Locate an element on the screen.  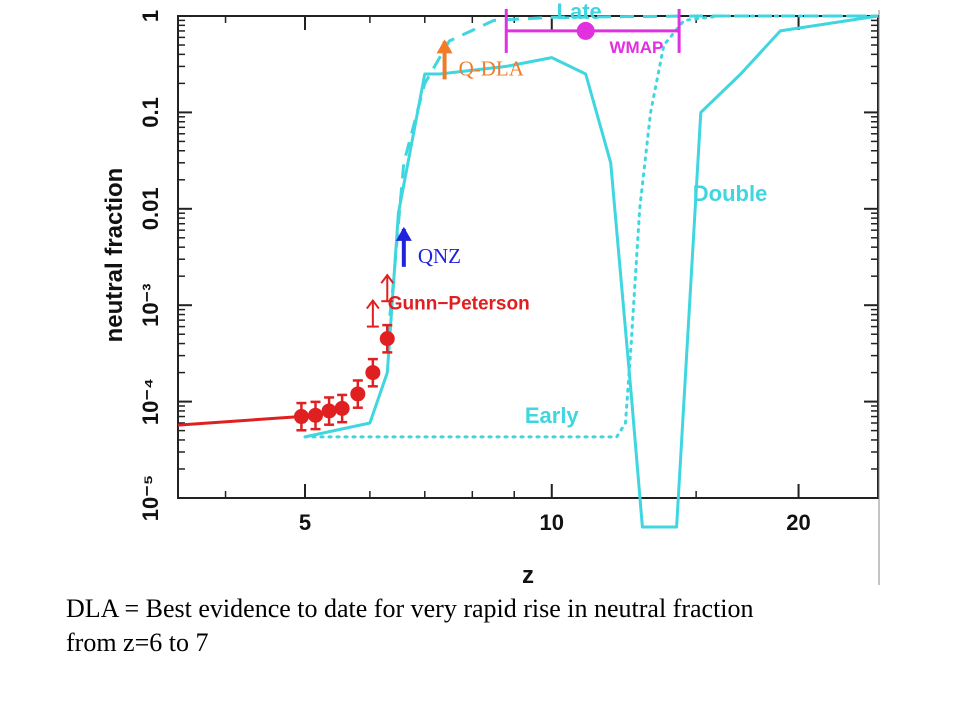
y-tick-label: 1 is located at coordinates (150, 16).